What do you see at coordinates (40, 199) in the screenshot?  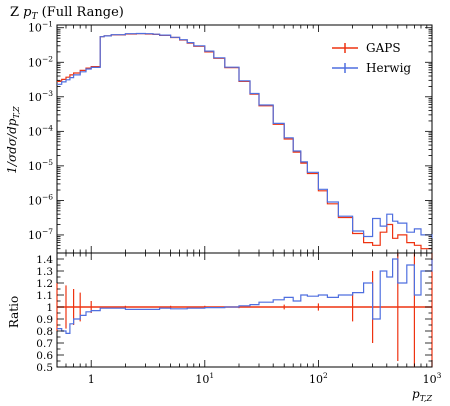 I see `y-tick-label: 10⁻⁶` at bounding box center [40, 199].